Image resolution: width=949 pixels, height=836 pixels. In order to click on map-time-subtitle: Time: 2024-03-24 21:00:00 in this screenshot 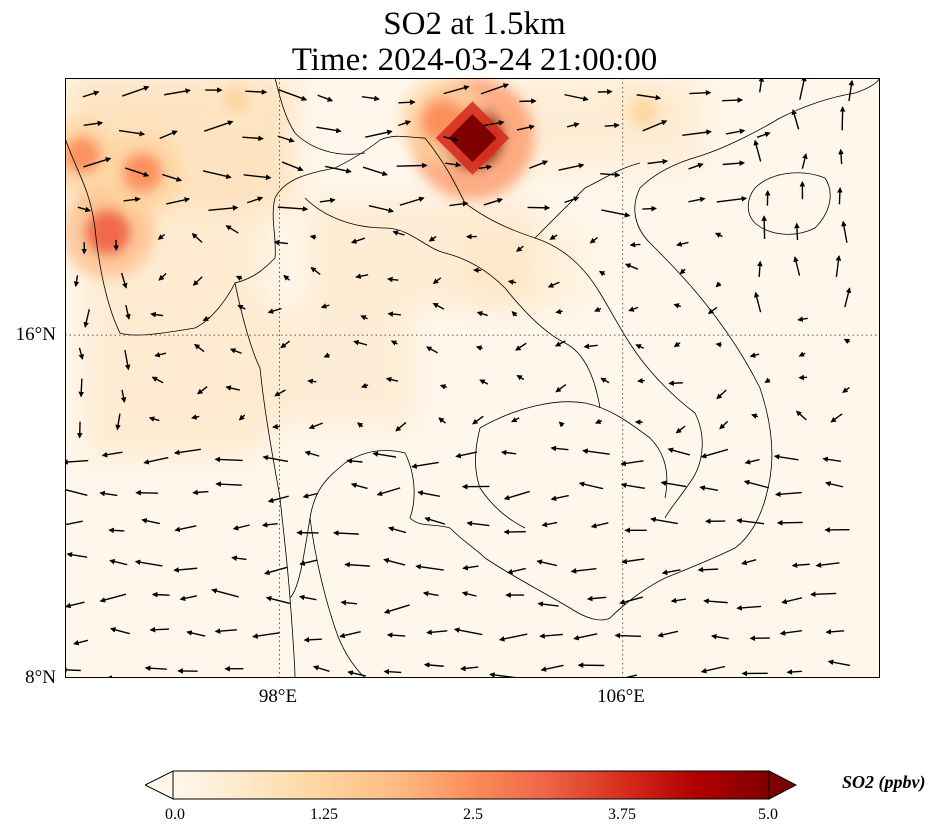, I will do `click(474, 60)`.